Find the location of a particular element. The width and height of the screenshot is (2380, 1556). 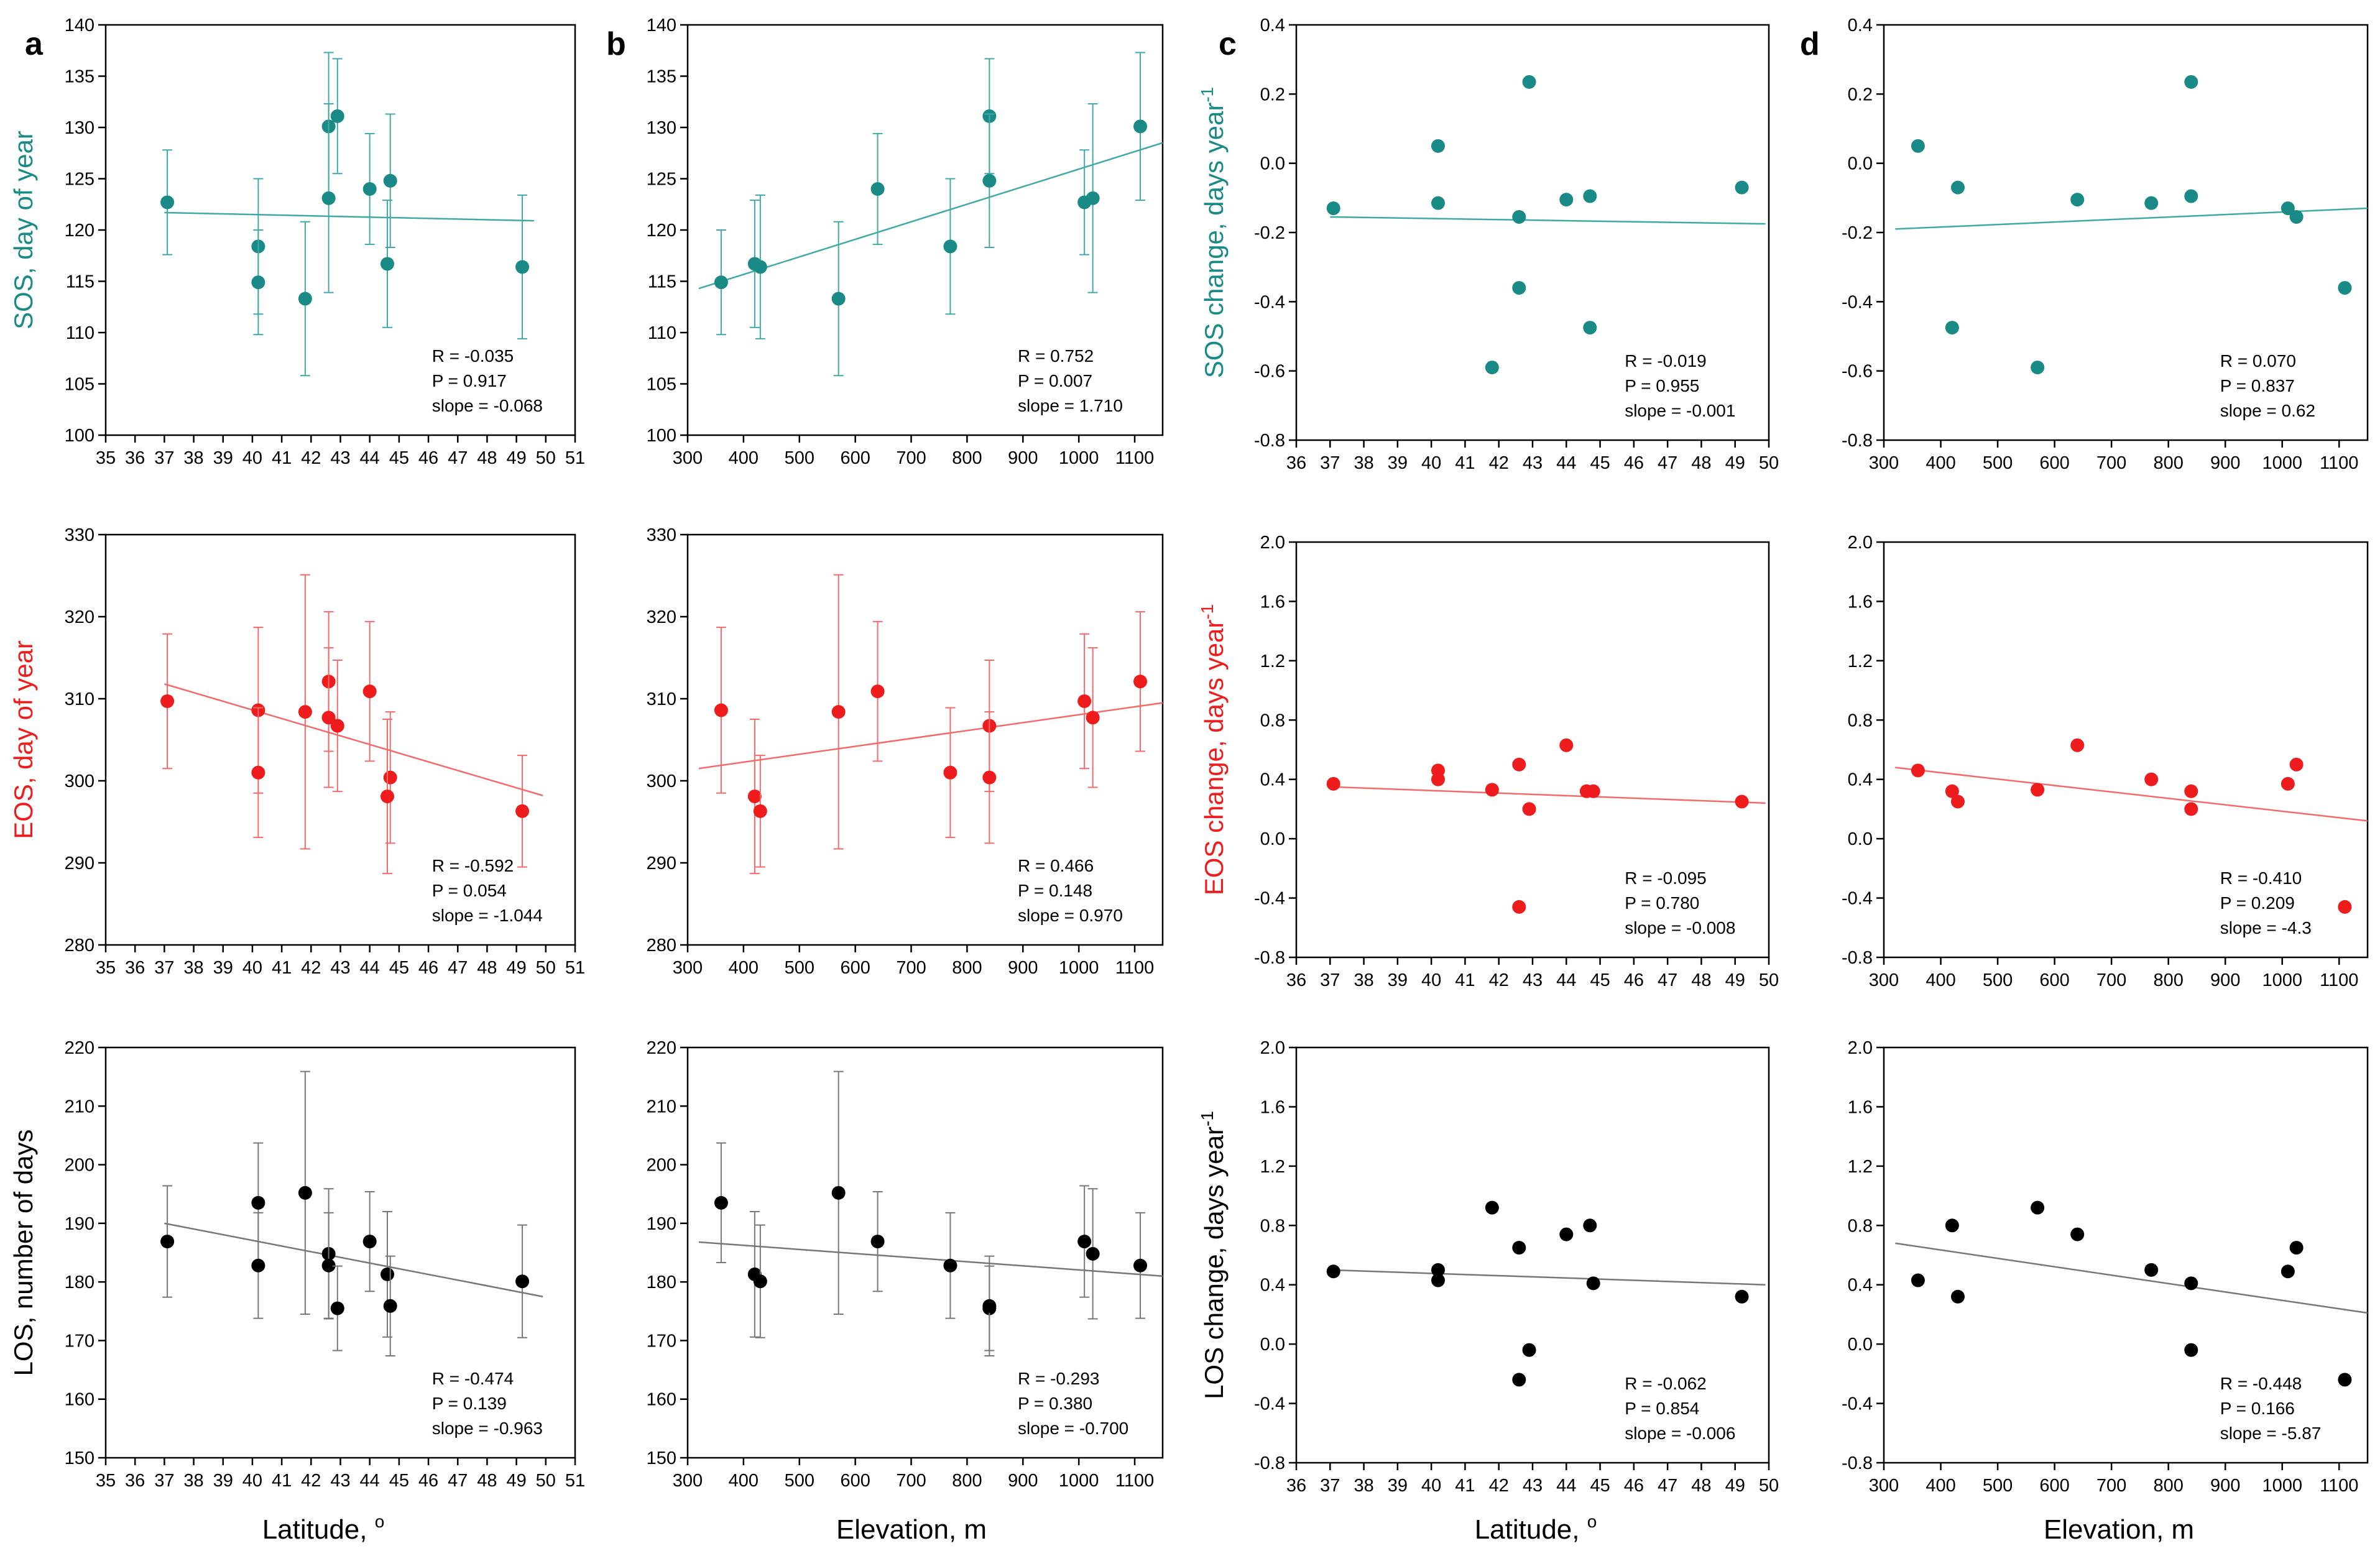

x-tick-label: 37 is located at coordinates (164, 458).